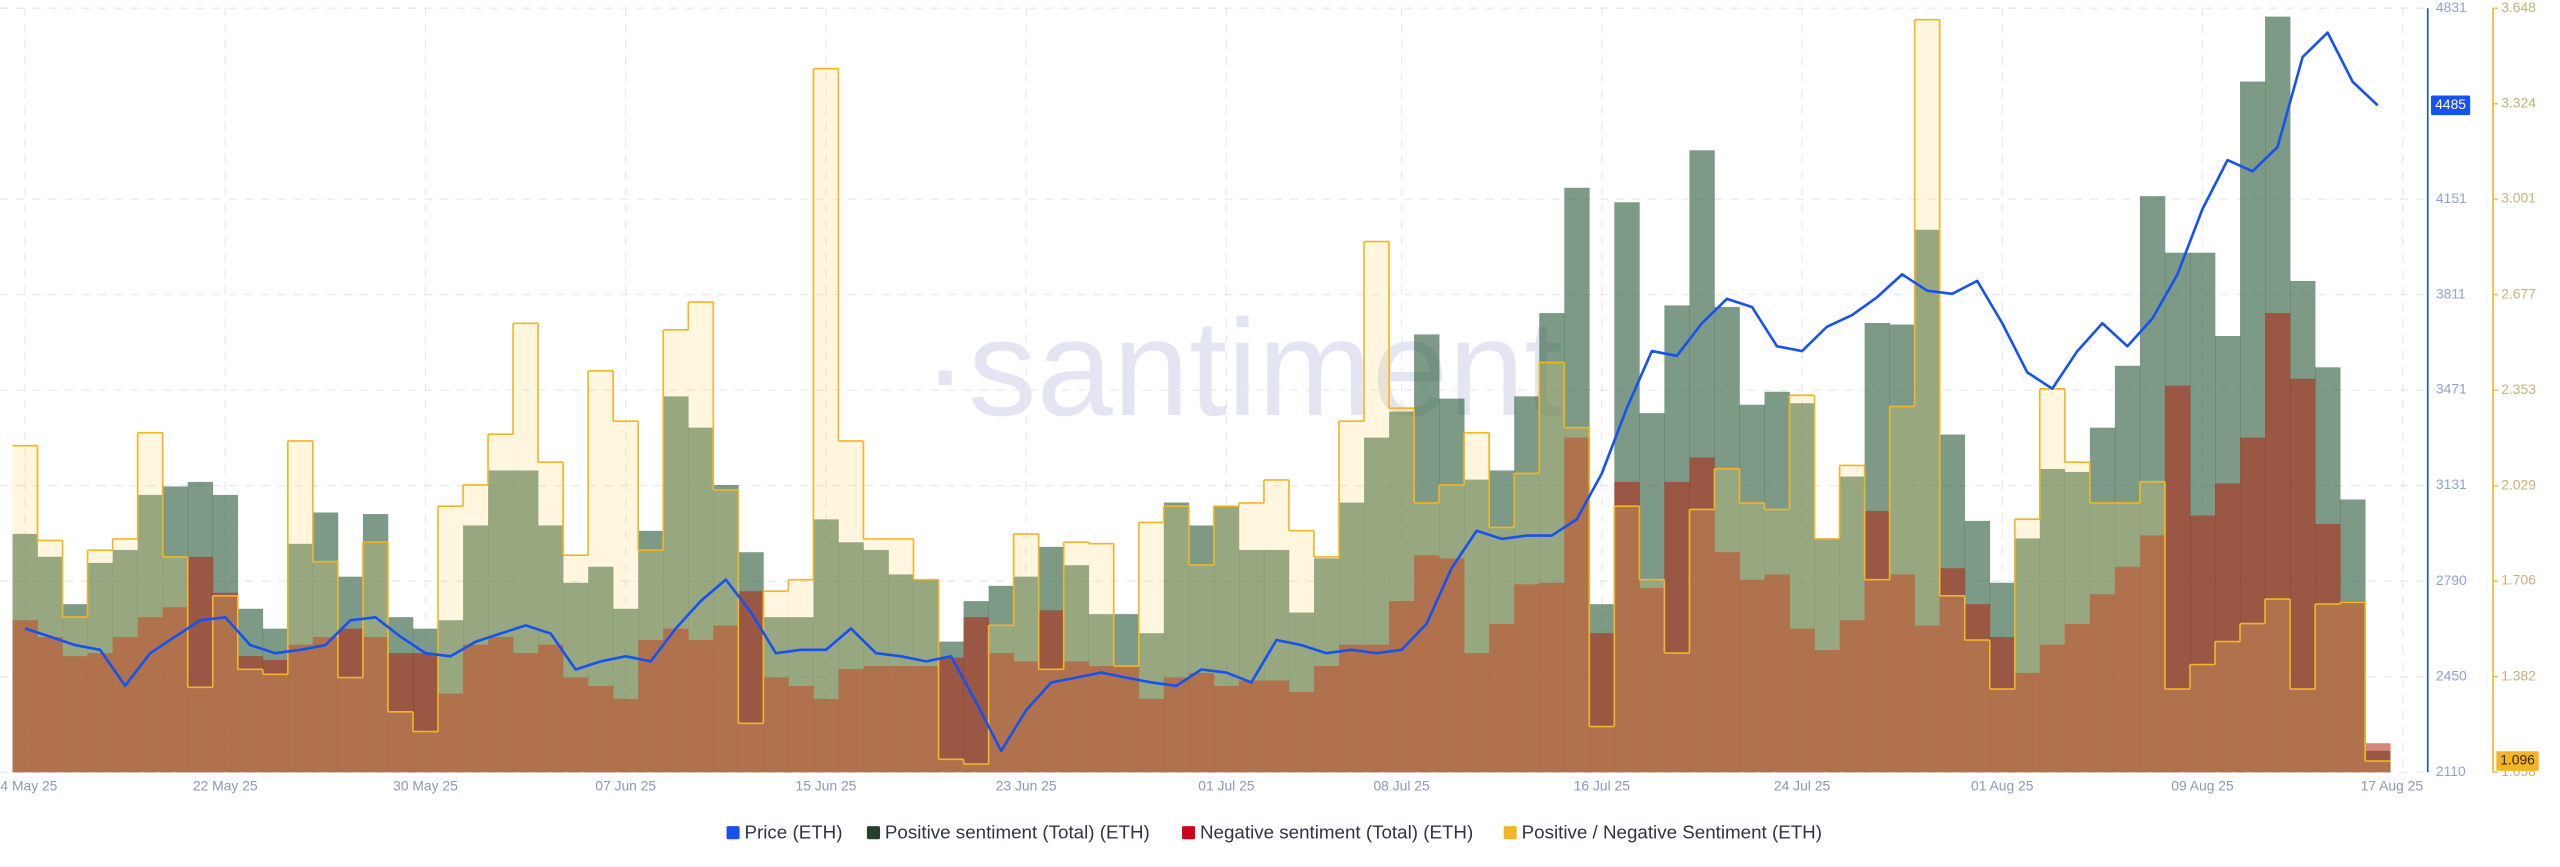  Describe the element at coordinates (1226, 786) in the screenshot. I see `x-tick-label: 01 Jul 25` at that location.